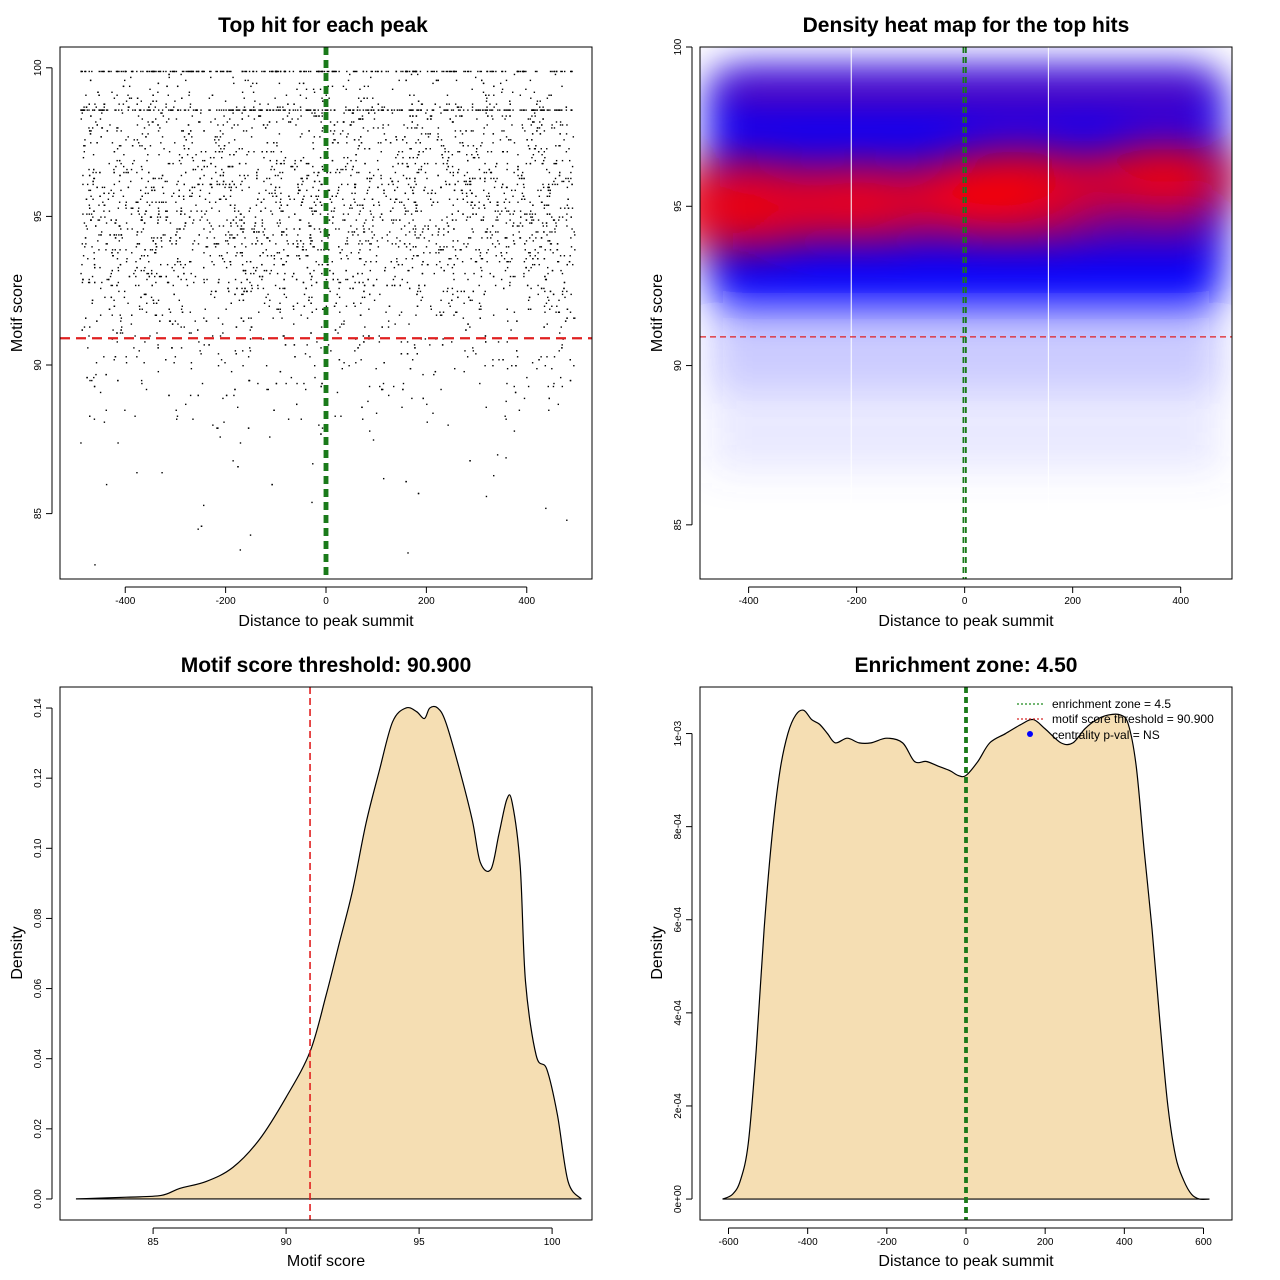  What do you see at coordinates (125, 601) in the screenshot?
I see `x-tick-label: -400` at bounding box center [125, 601].